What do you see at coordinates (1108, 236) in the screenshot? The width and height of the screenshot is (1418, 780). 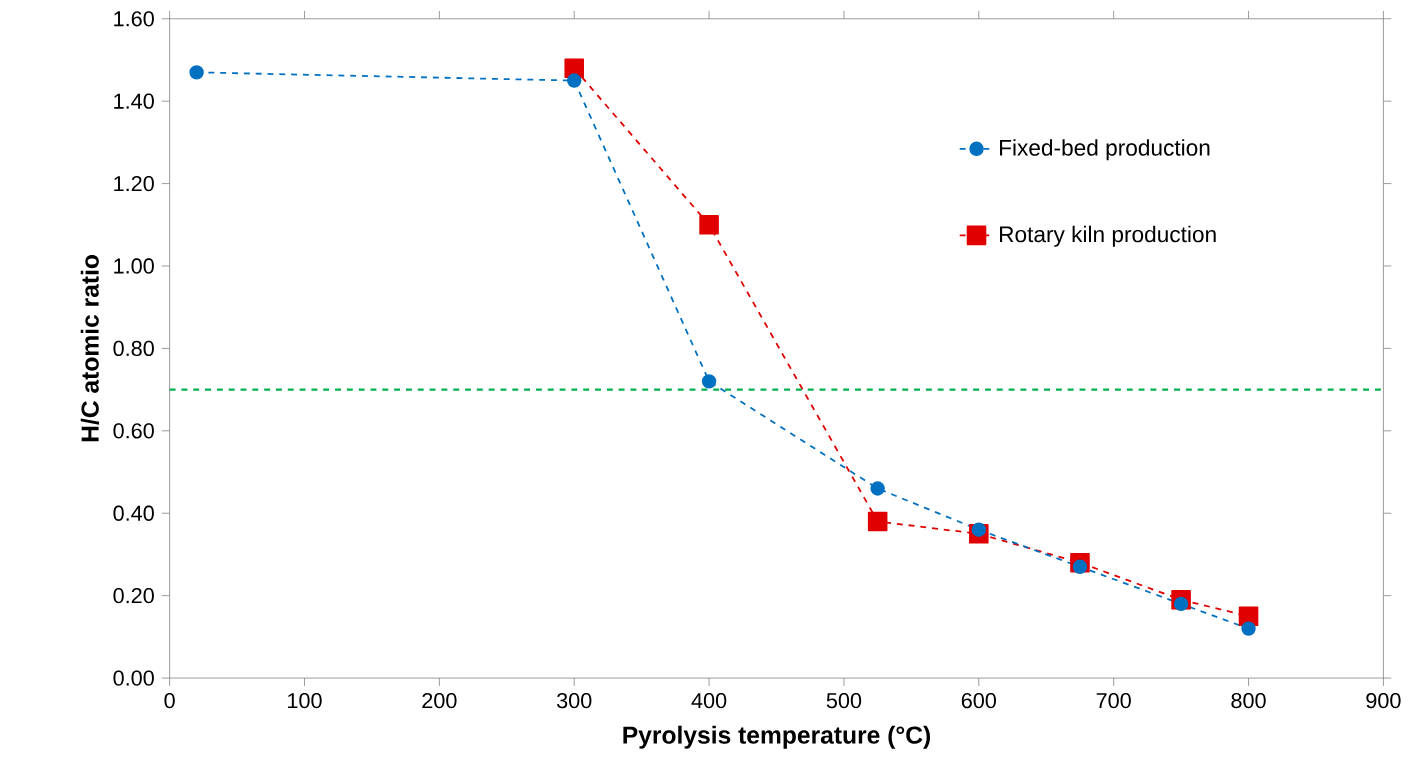 I see `legend-label: Rotary kiln production` at bounding box center [1108, 236].